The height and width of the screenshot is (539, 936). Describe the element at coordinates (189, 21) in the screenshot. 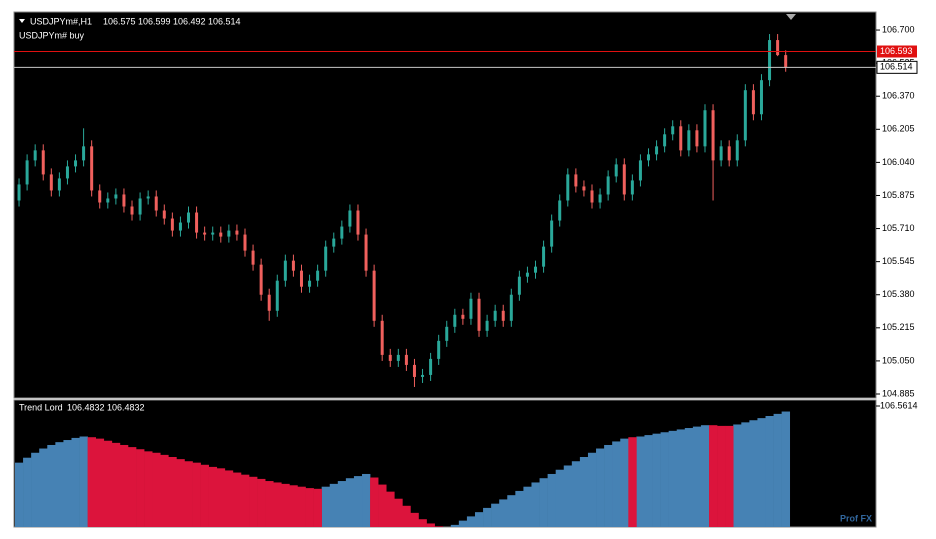

I see `ohlc-low: 106.492` at that location.